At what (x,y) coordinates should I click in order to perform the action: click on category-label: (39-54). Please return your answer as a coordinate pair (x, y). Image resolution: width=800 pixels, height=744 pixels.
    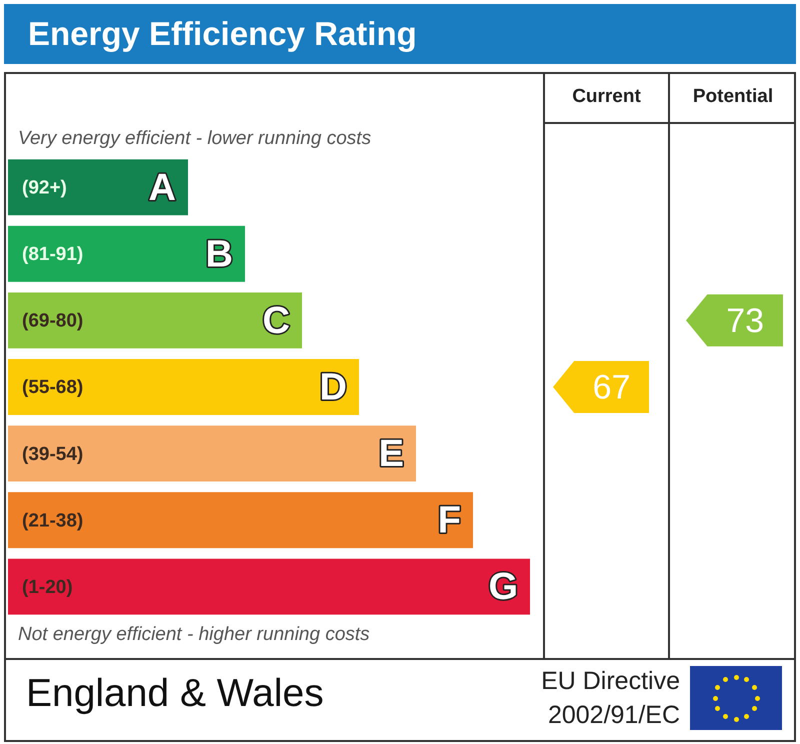
    Looking at the image, I should click on (53, 454).